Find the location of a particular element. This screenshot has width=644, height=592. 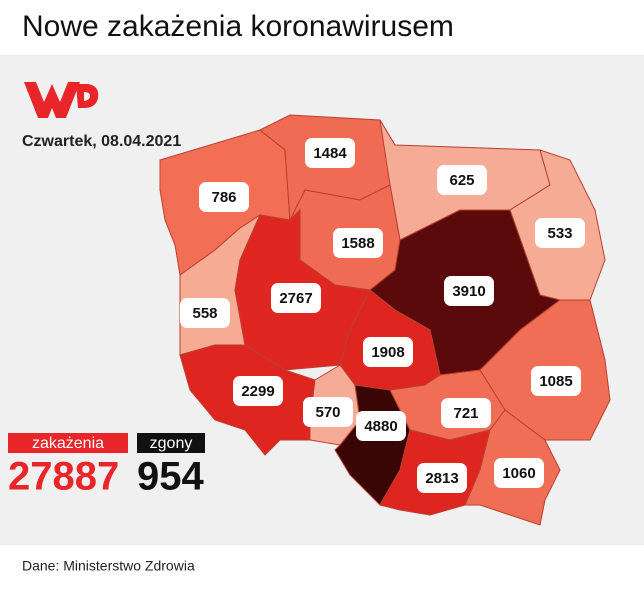

region-value: 1060 is located at coordinates (518, 473).